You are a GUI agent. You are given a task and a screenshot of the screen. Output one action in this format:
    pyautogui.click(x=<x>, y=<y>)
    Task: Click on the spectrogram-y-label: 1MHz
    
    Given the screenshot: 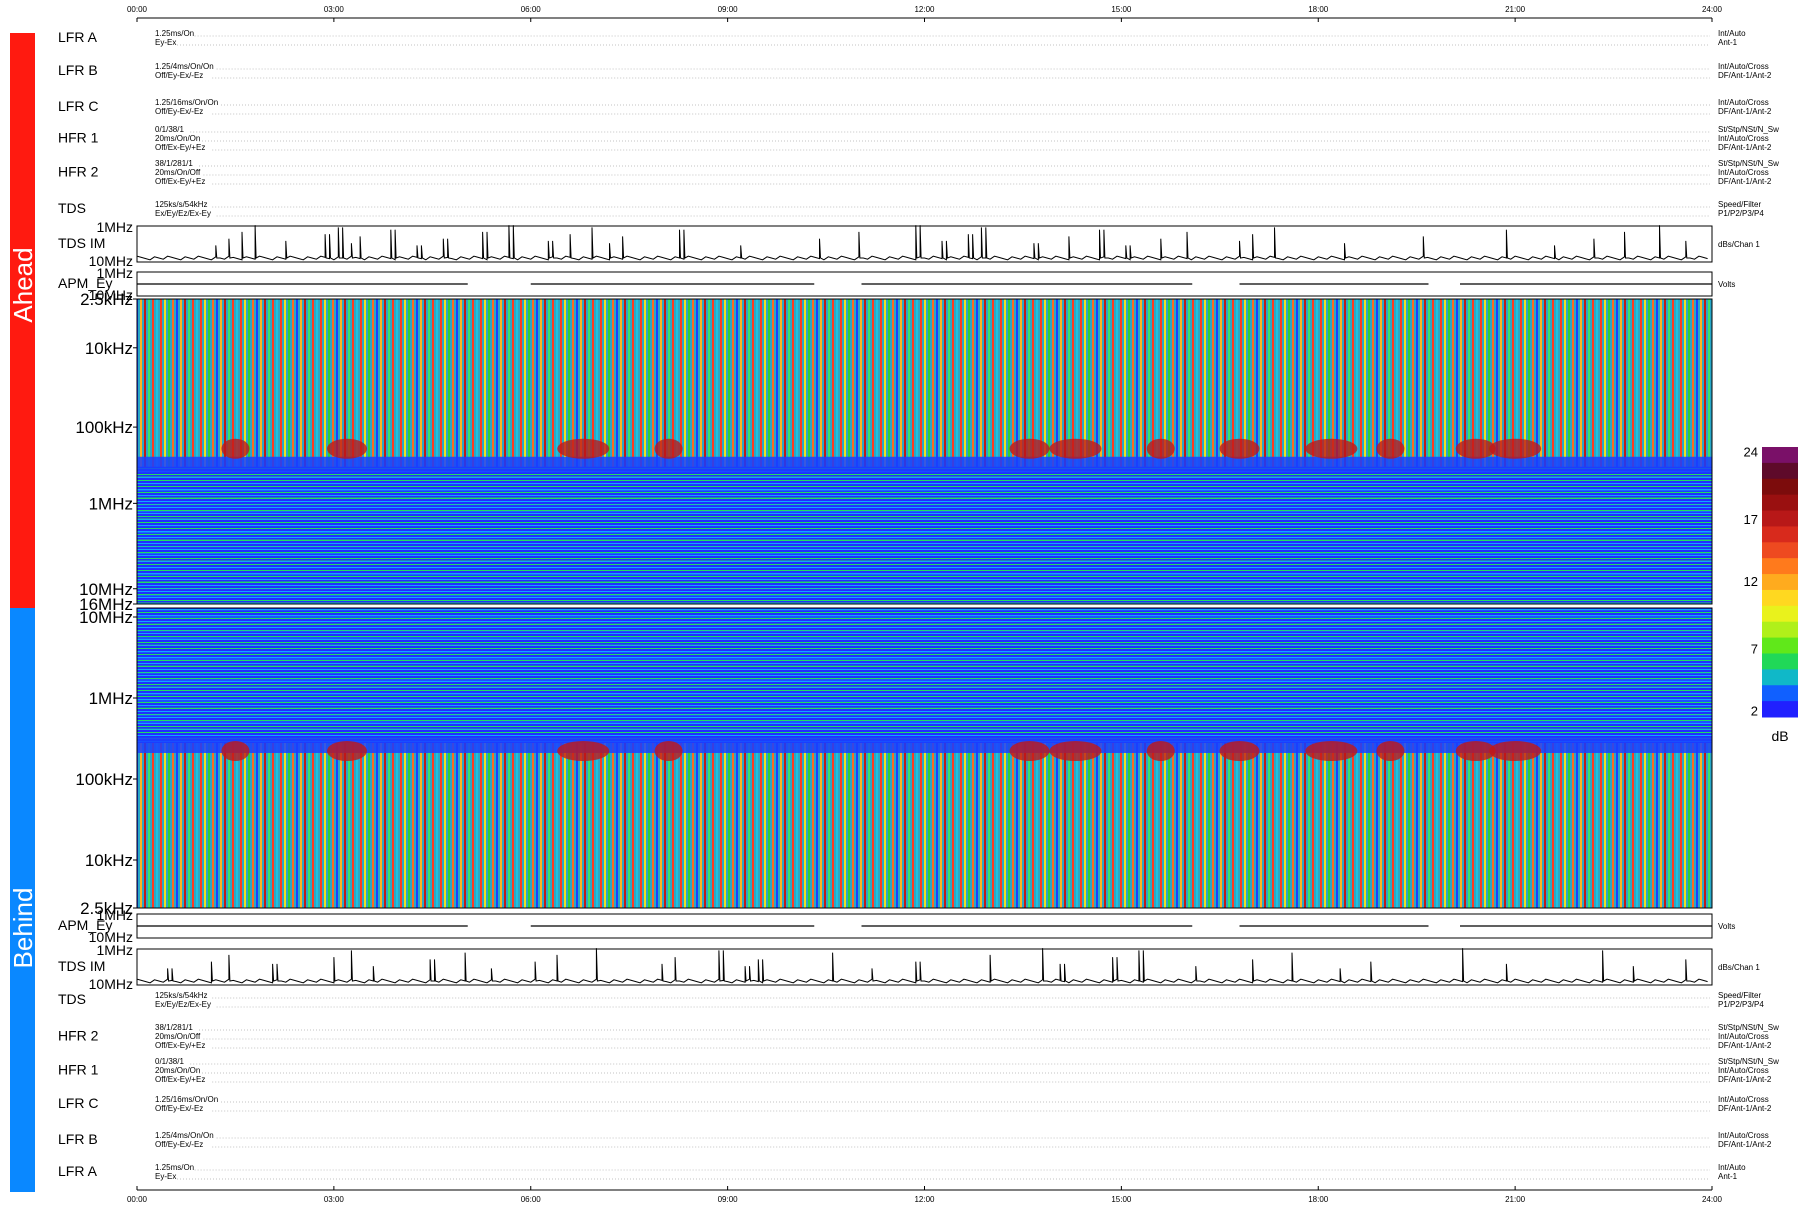 What is the action you would take?
    pyautogui.click(x=111, y=503)
    